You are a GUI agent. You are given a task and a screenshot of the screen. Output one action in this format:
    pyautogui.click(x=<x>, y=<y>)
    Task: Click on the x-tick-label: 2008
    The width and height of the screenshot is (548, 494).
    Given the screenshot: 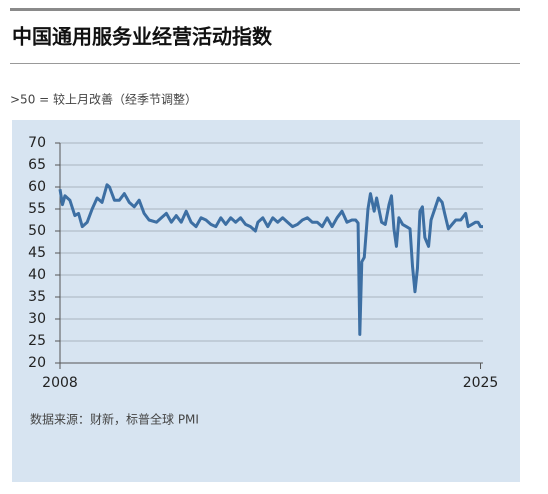 What is the action you would take?
    pyautogui.click(x=60, y=383)
    